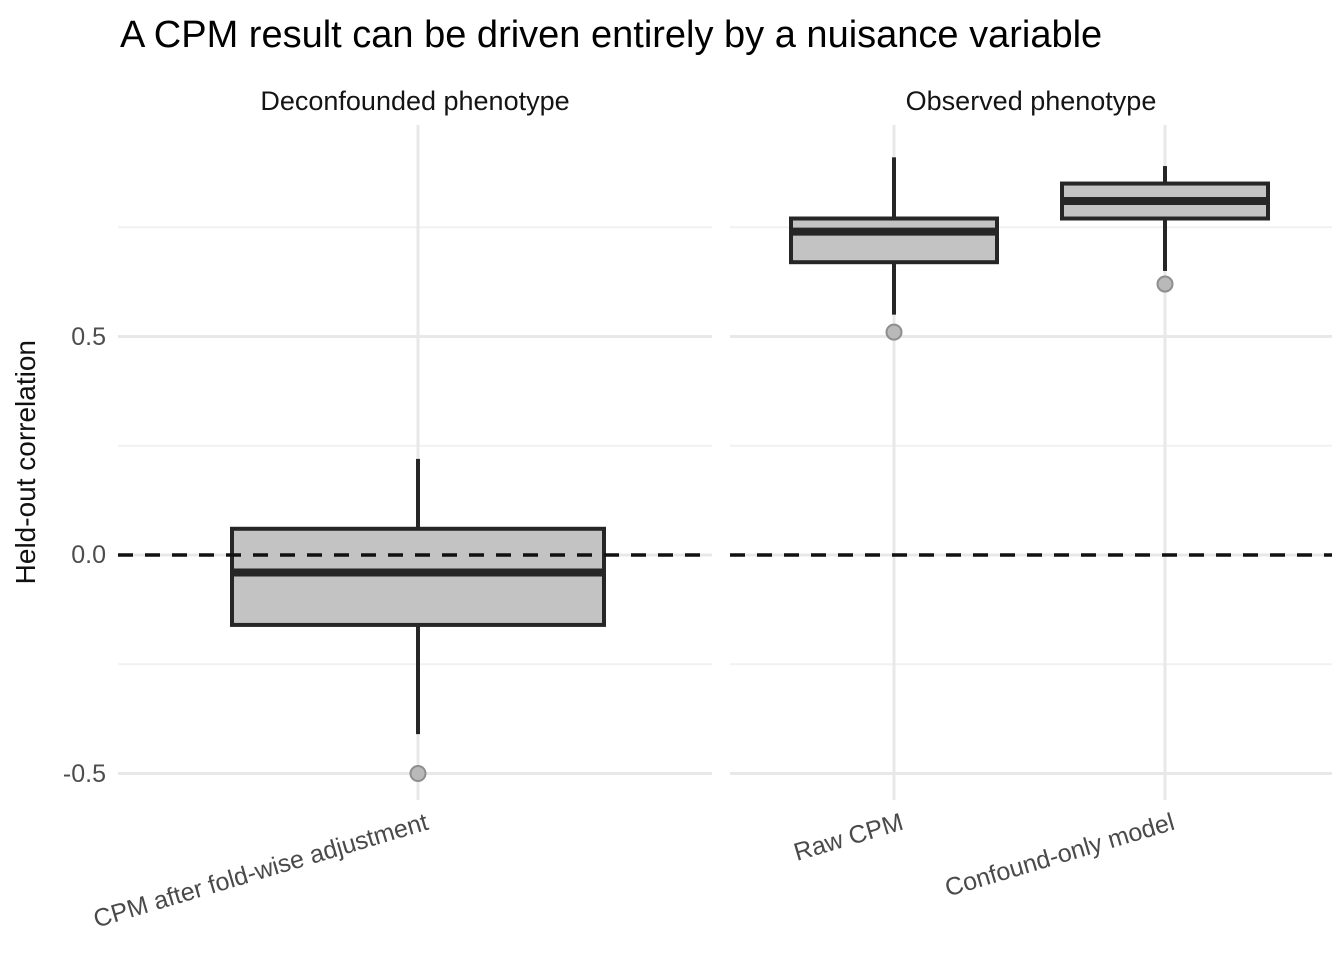 This screenshot has height=960, width=1344. Describe the element at coordinates (88, 555) in the screenshot. I see `y-axis-tick-label: 0.0` at that location.